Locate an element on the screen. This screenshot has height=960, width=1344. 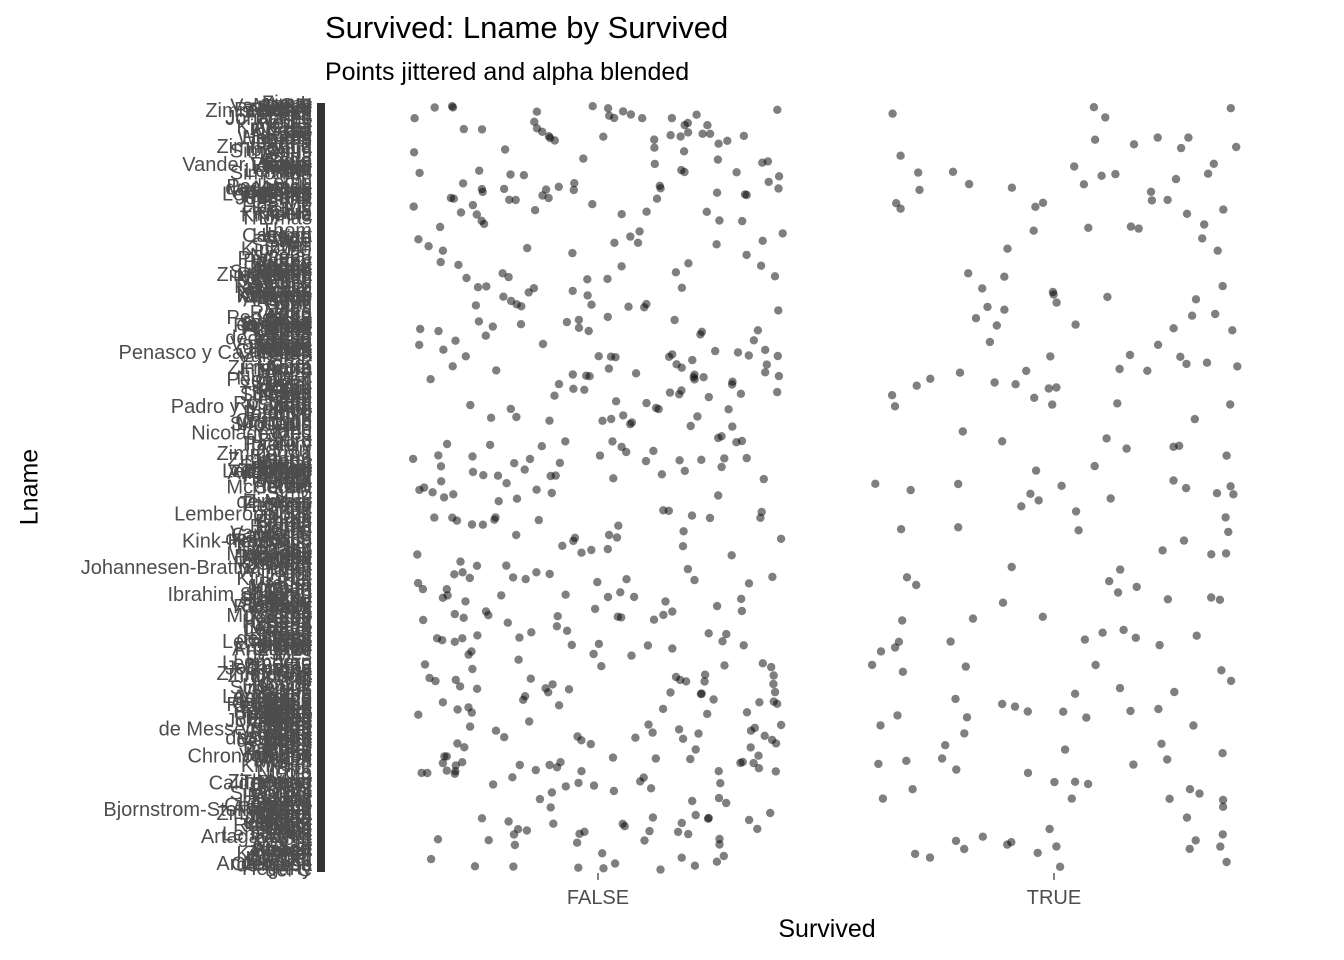
y-tick-label-overlap: Ibrahim is located at coordinates (278, 859).